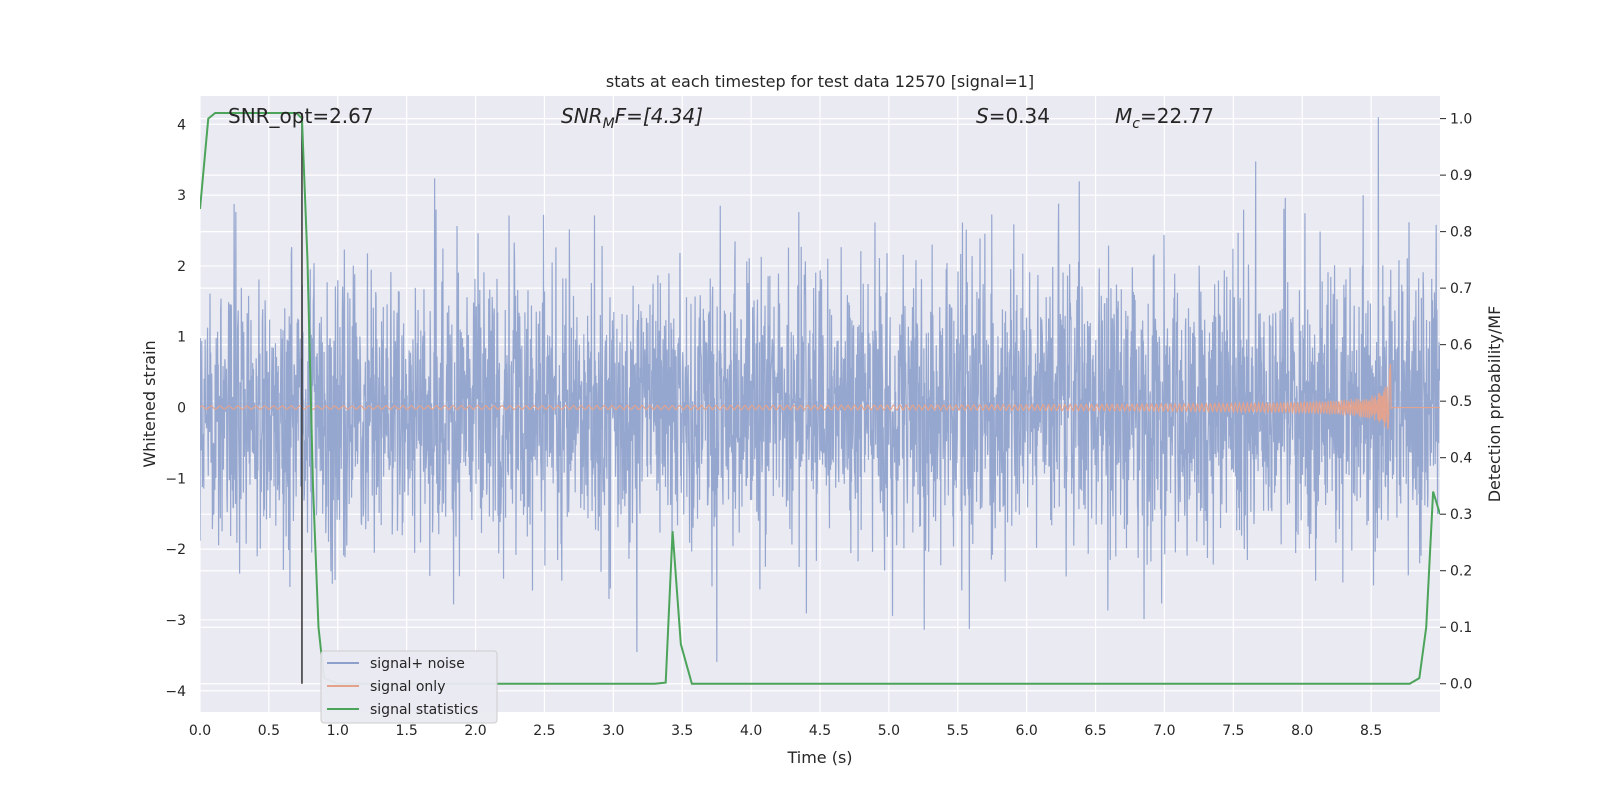 The height and width of the screenshot is (800, 1600). What do you see at coordinates (1461, 402) in the screenshot?
I see `y2-tick-label: 0.5` at bounding box center [1461, 402].